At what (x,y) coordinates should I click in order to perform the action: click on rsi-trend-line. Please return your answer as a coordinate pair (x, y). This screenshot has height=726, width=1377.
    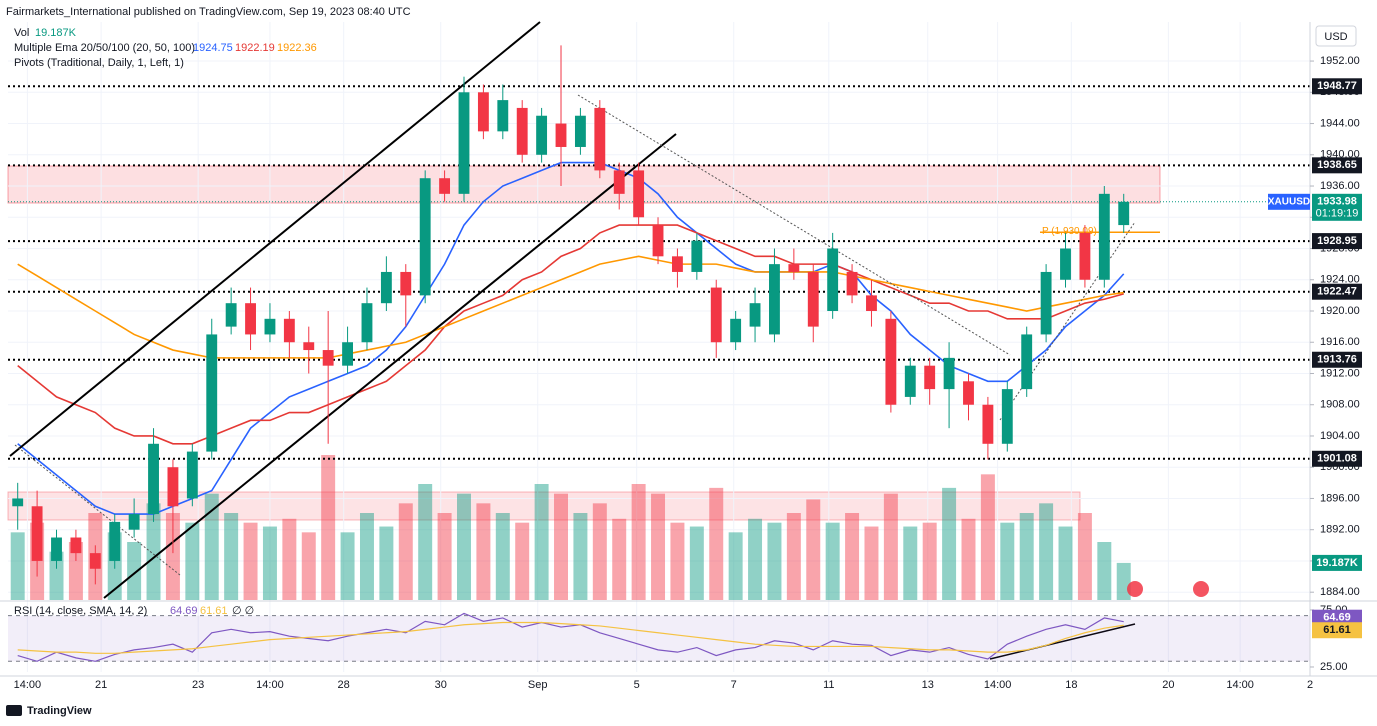
    Looking at the image, I should click on (1062, 641).